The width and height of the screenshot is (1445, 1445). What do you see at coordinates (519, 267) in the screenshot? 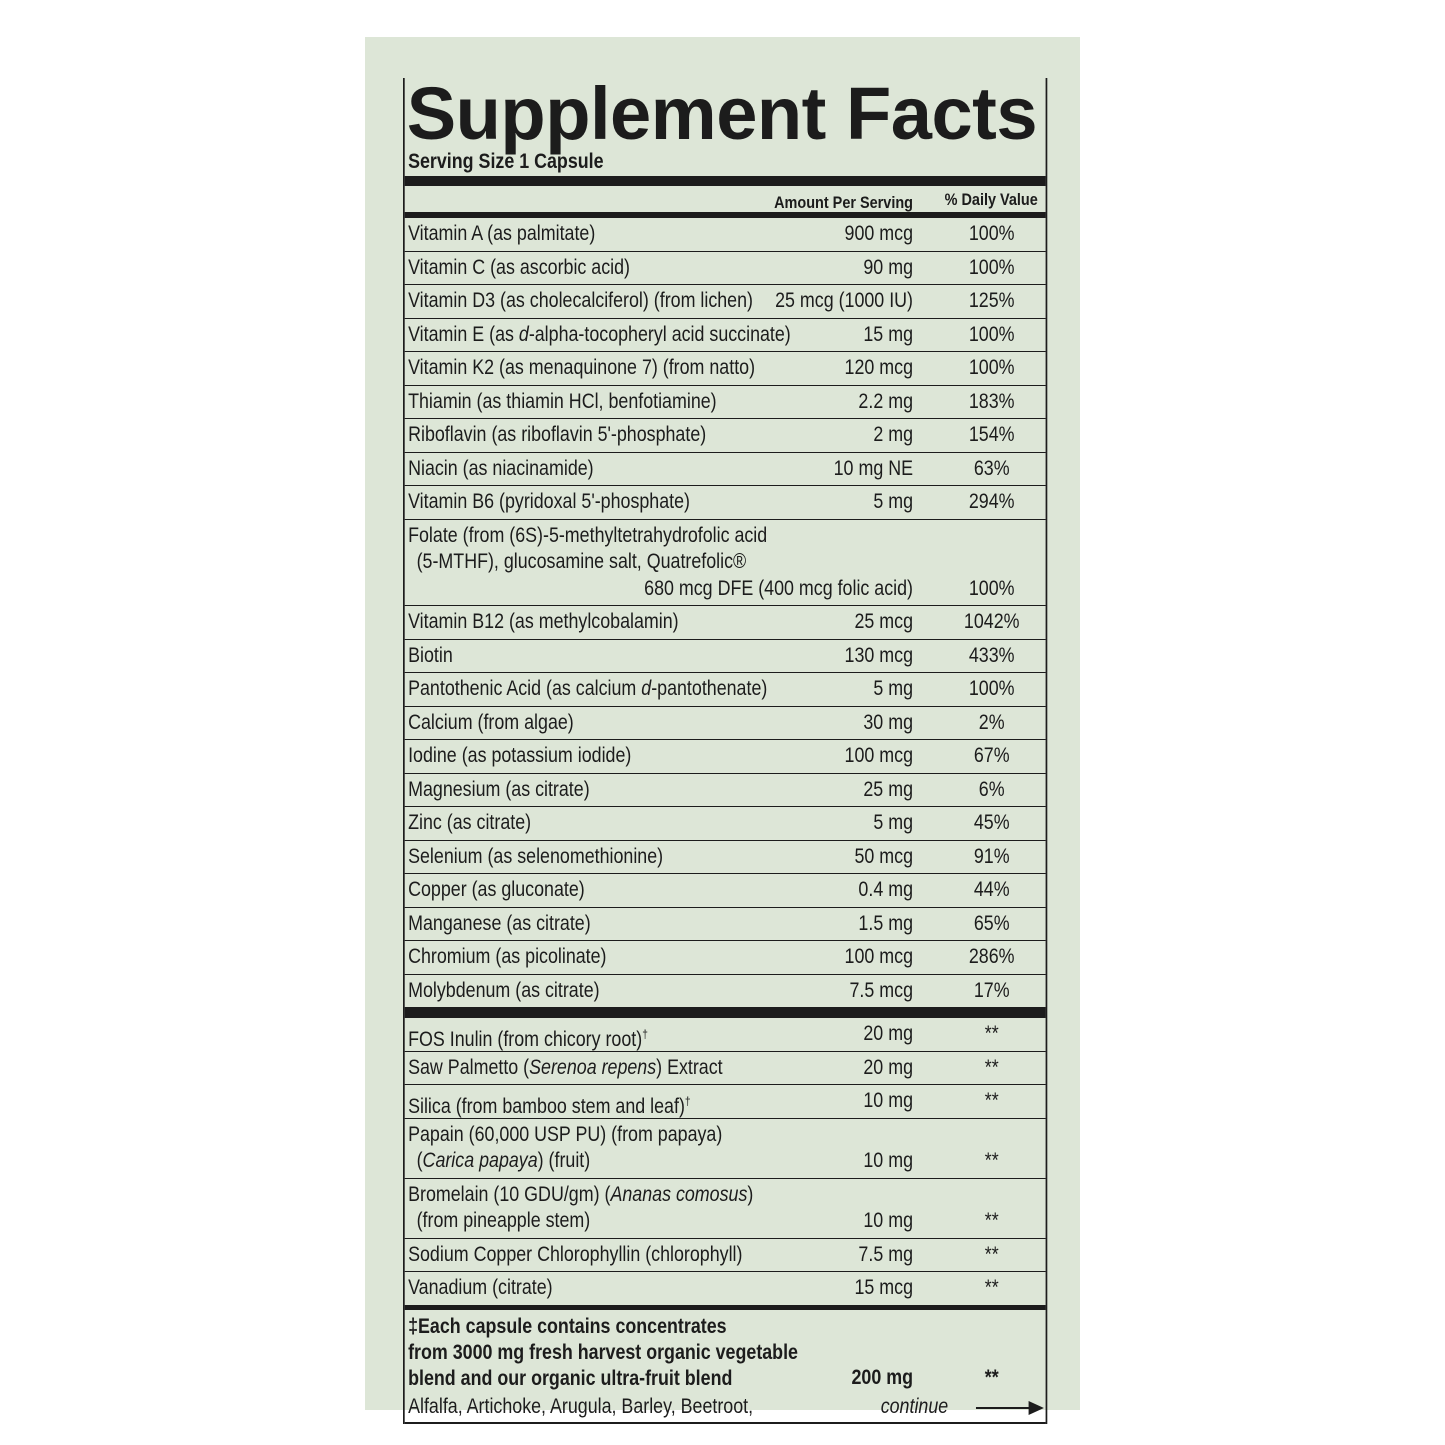
I see `name-text: Vitamin C (as ascorbic acid)` at bounding box center [519, 267].